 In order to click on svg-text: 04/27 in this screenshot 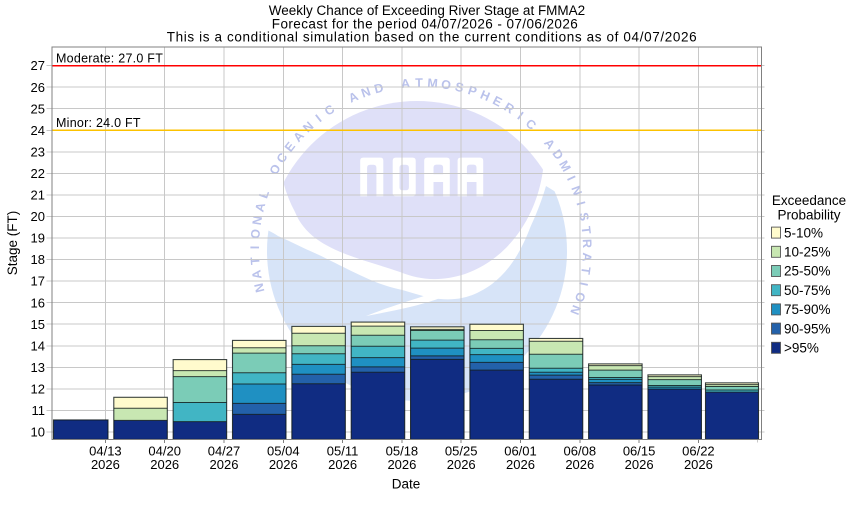, I will do `click(224, 451)`.